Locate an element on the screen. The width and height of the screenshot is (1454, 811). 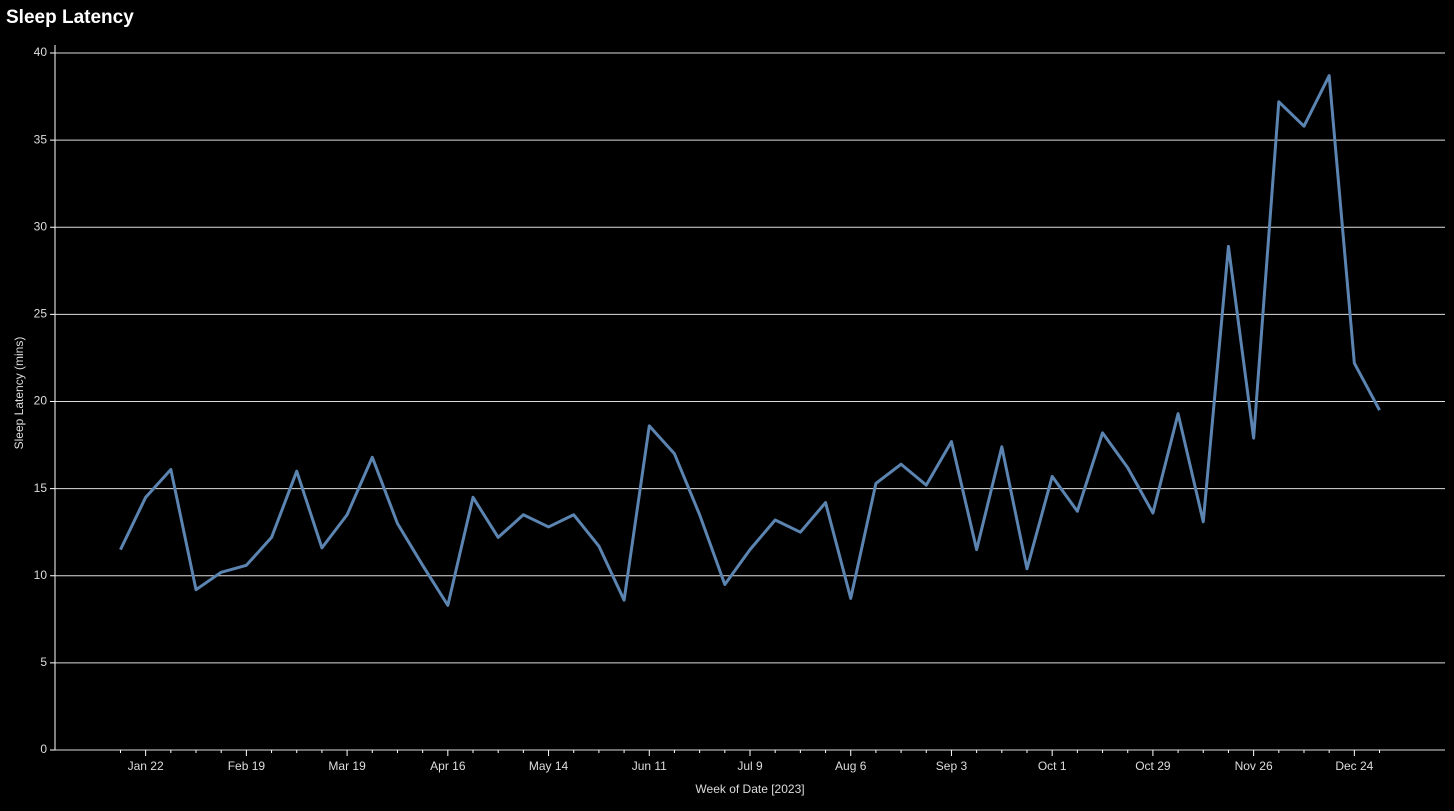
x-tick-label: Aug 6 is located at coordinates (851, 766).